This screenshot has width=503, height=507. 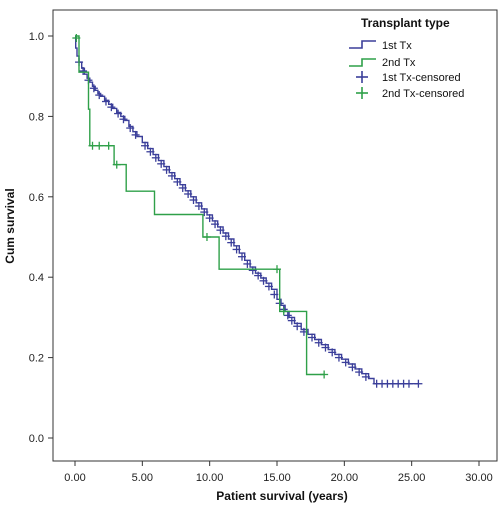 I want to click on y-tick-label: 0.4, so click(x=36, y=278).